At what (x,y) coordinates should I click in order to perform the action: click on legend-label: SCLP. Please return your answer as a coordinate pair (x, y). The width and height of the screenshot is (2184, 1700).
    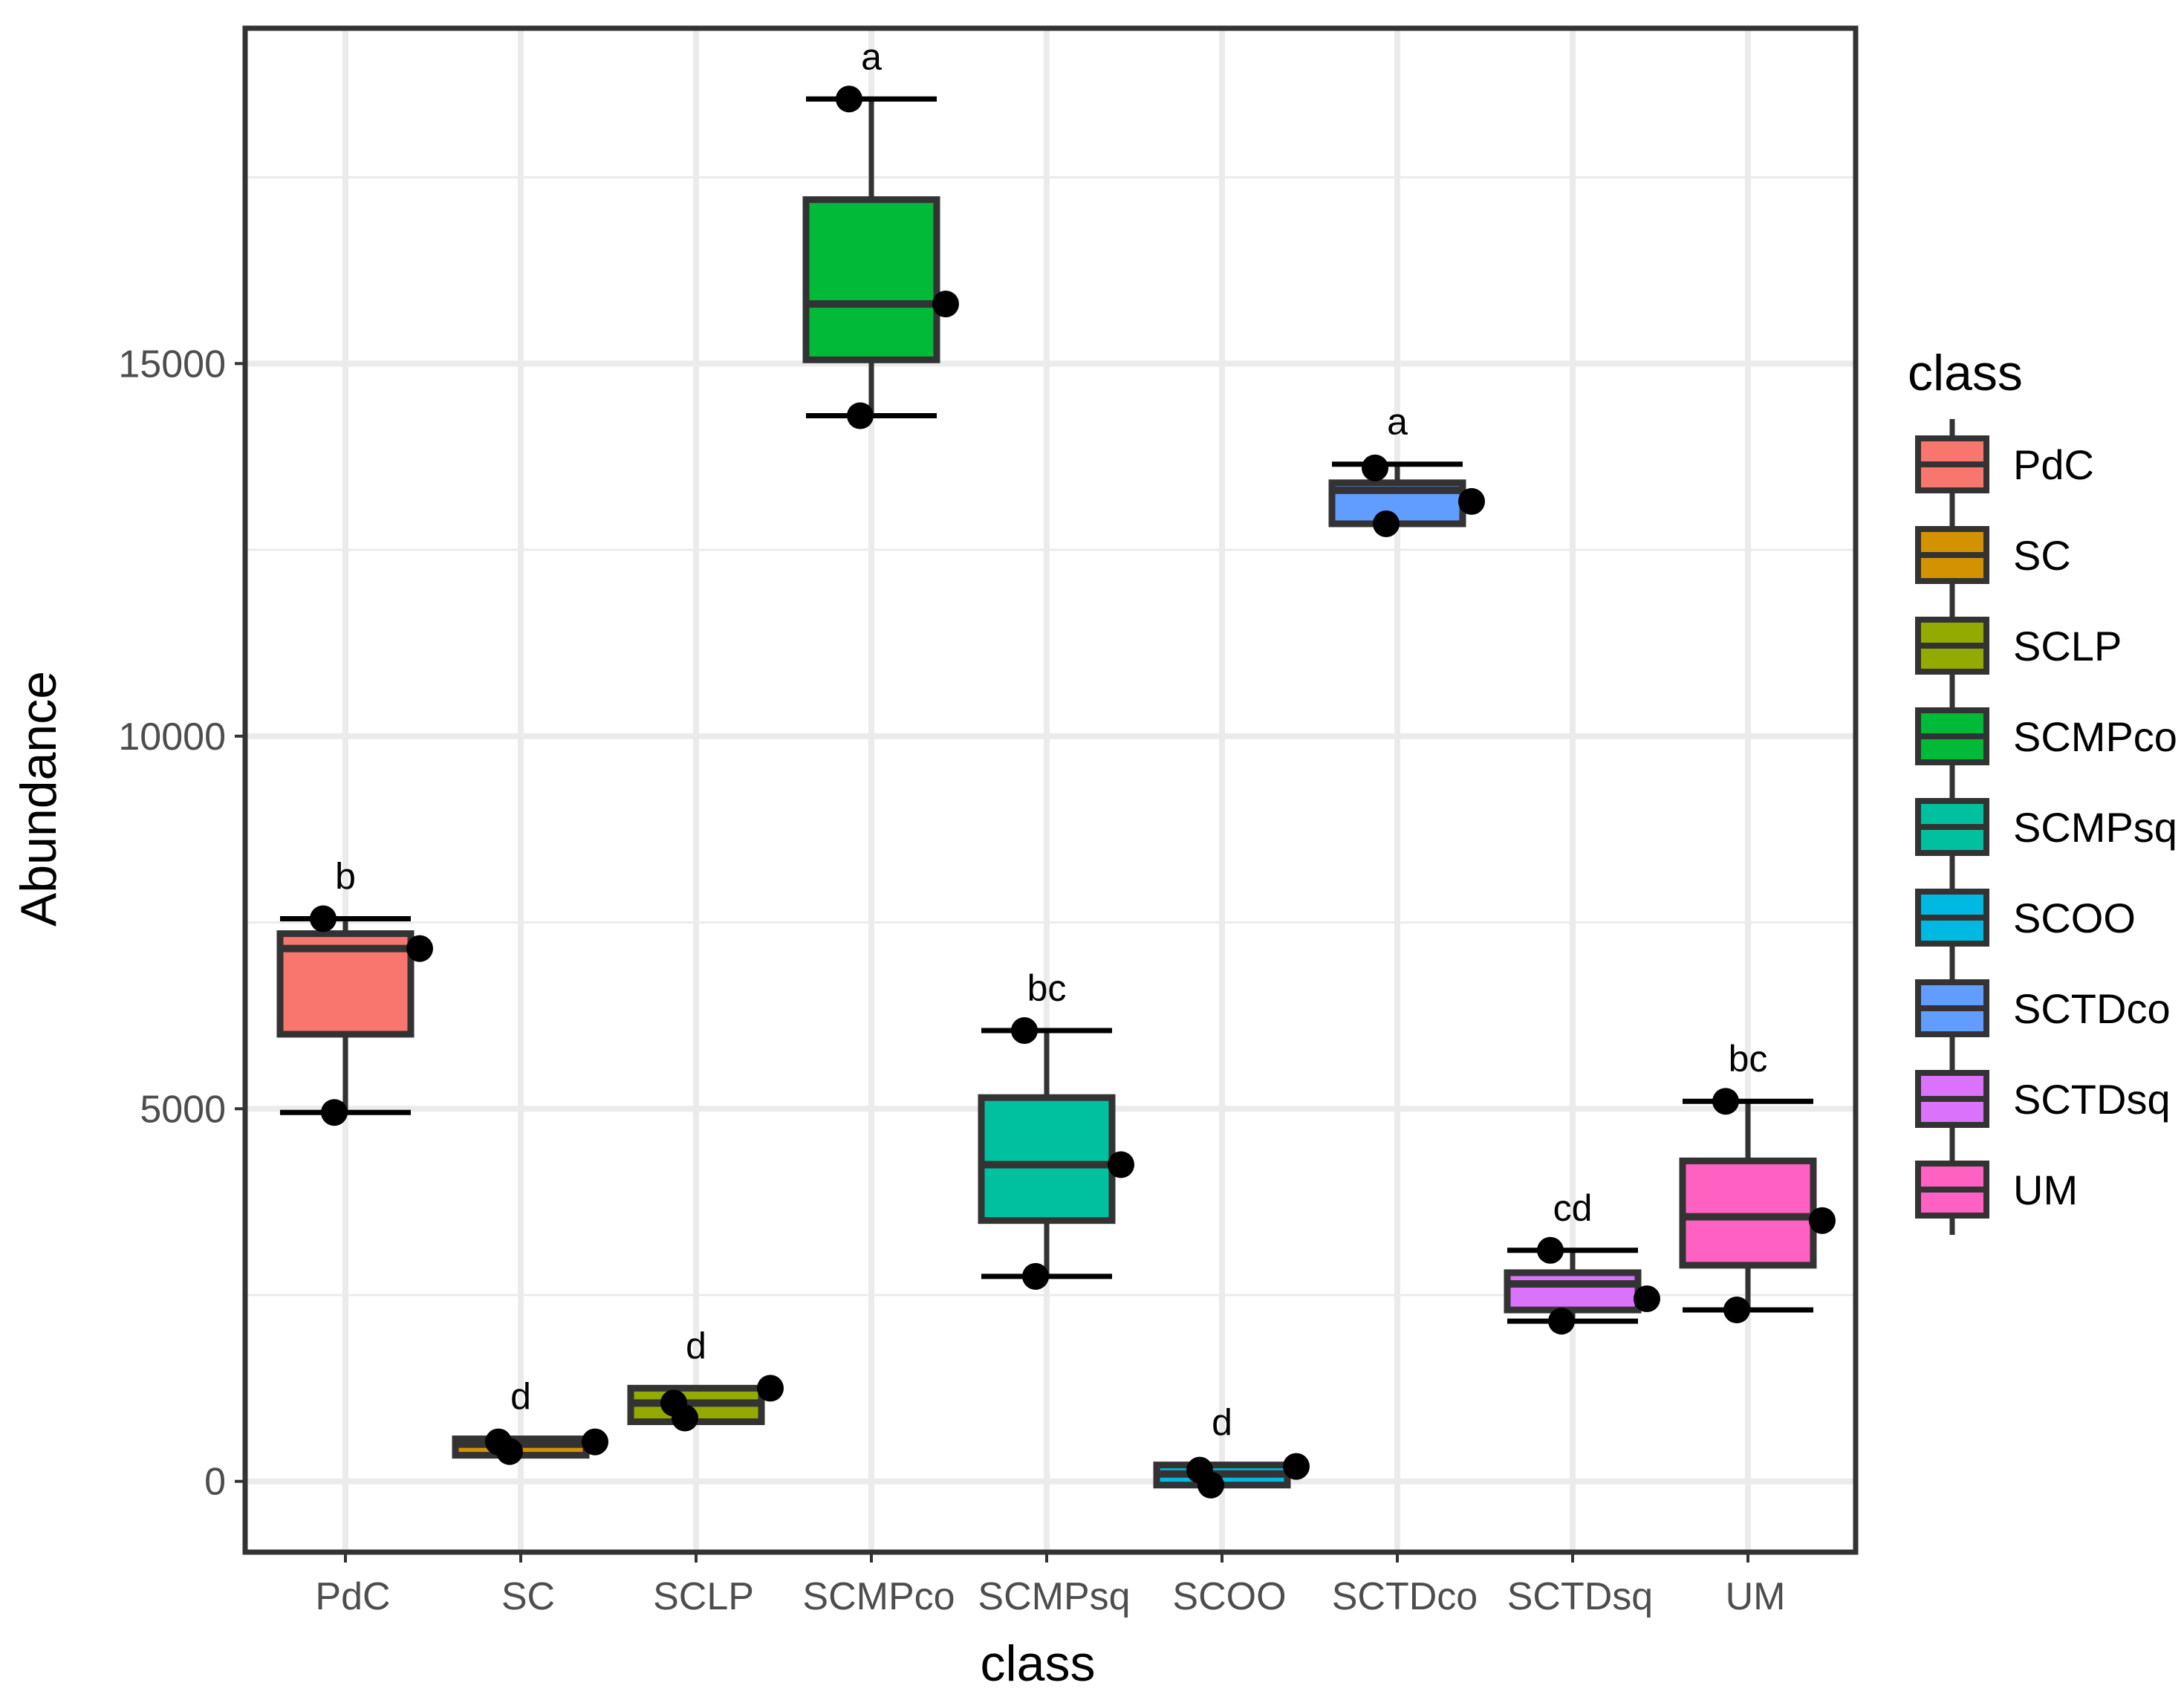
    Looking at the image, I should click on (2067, 646).